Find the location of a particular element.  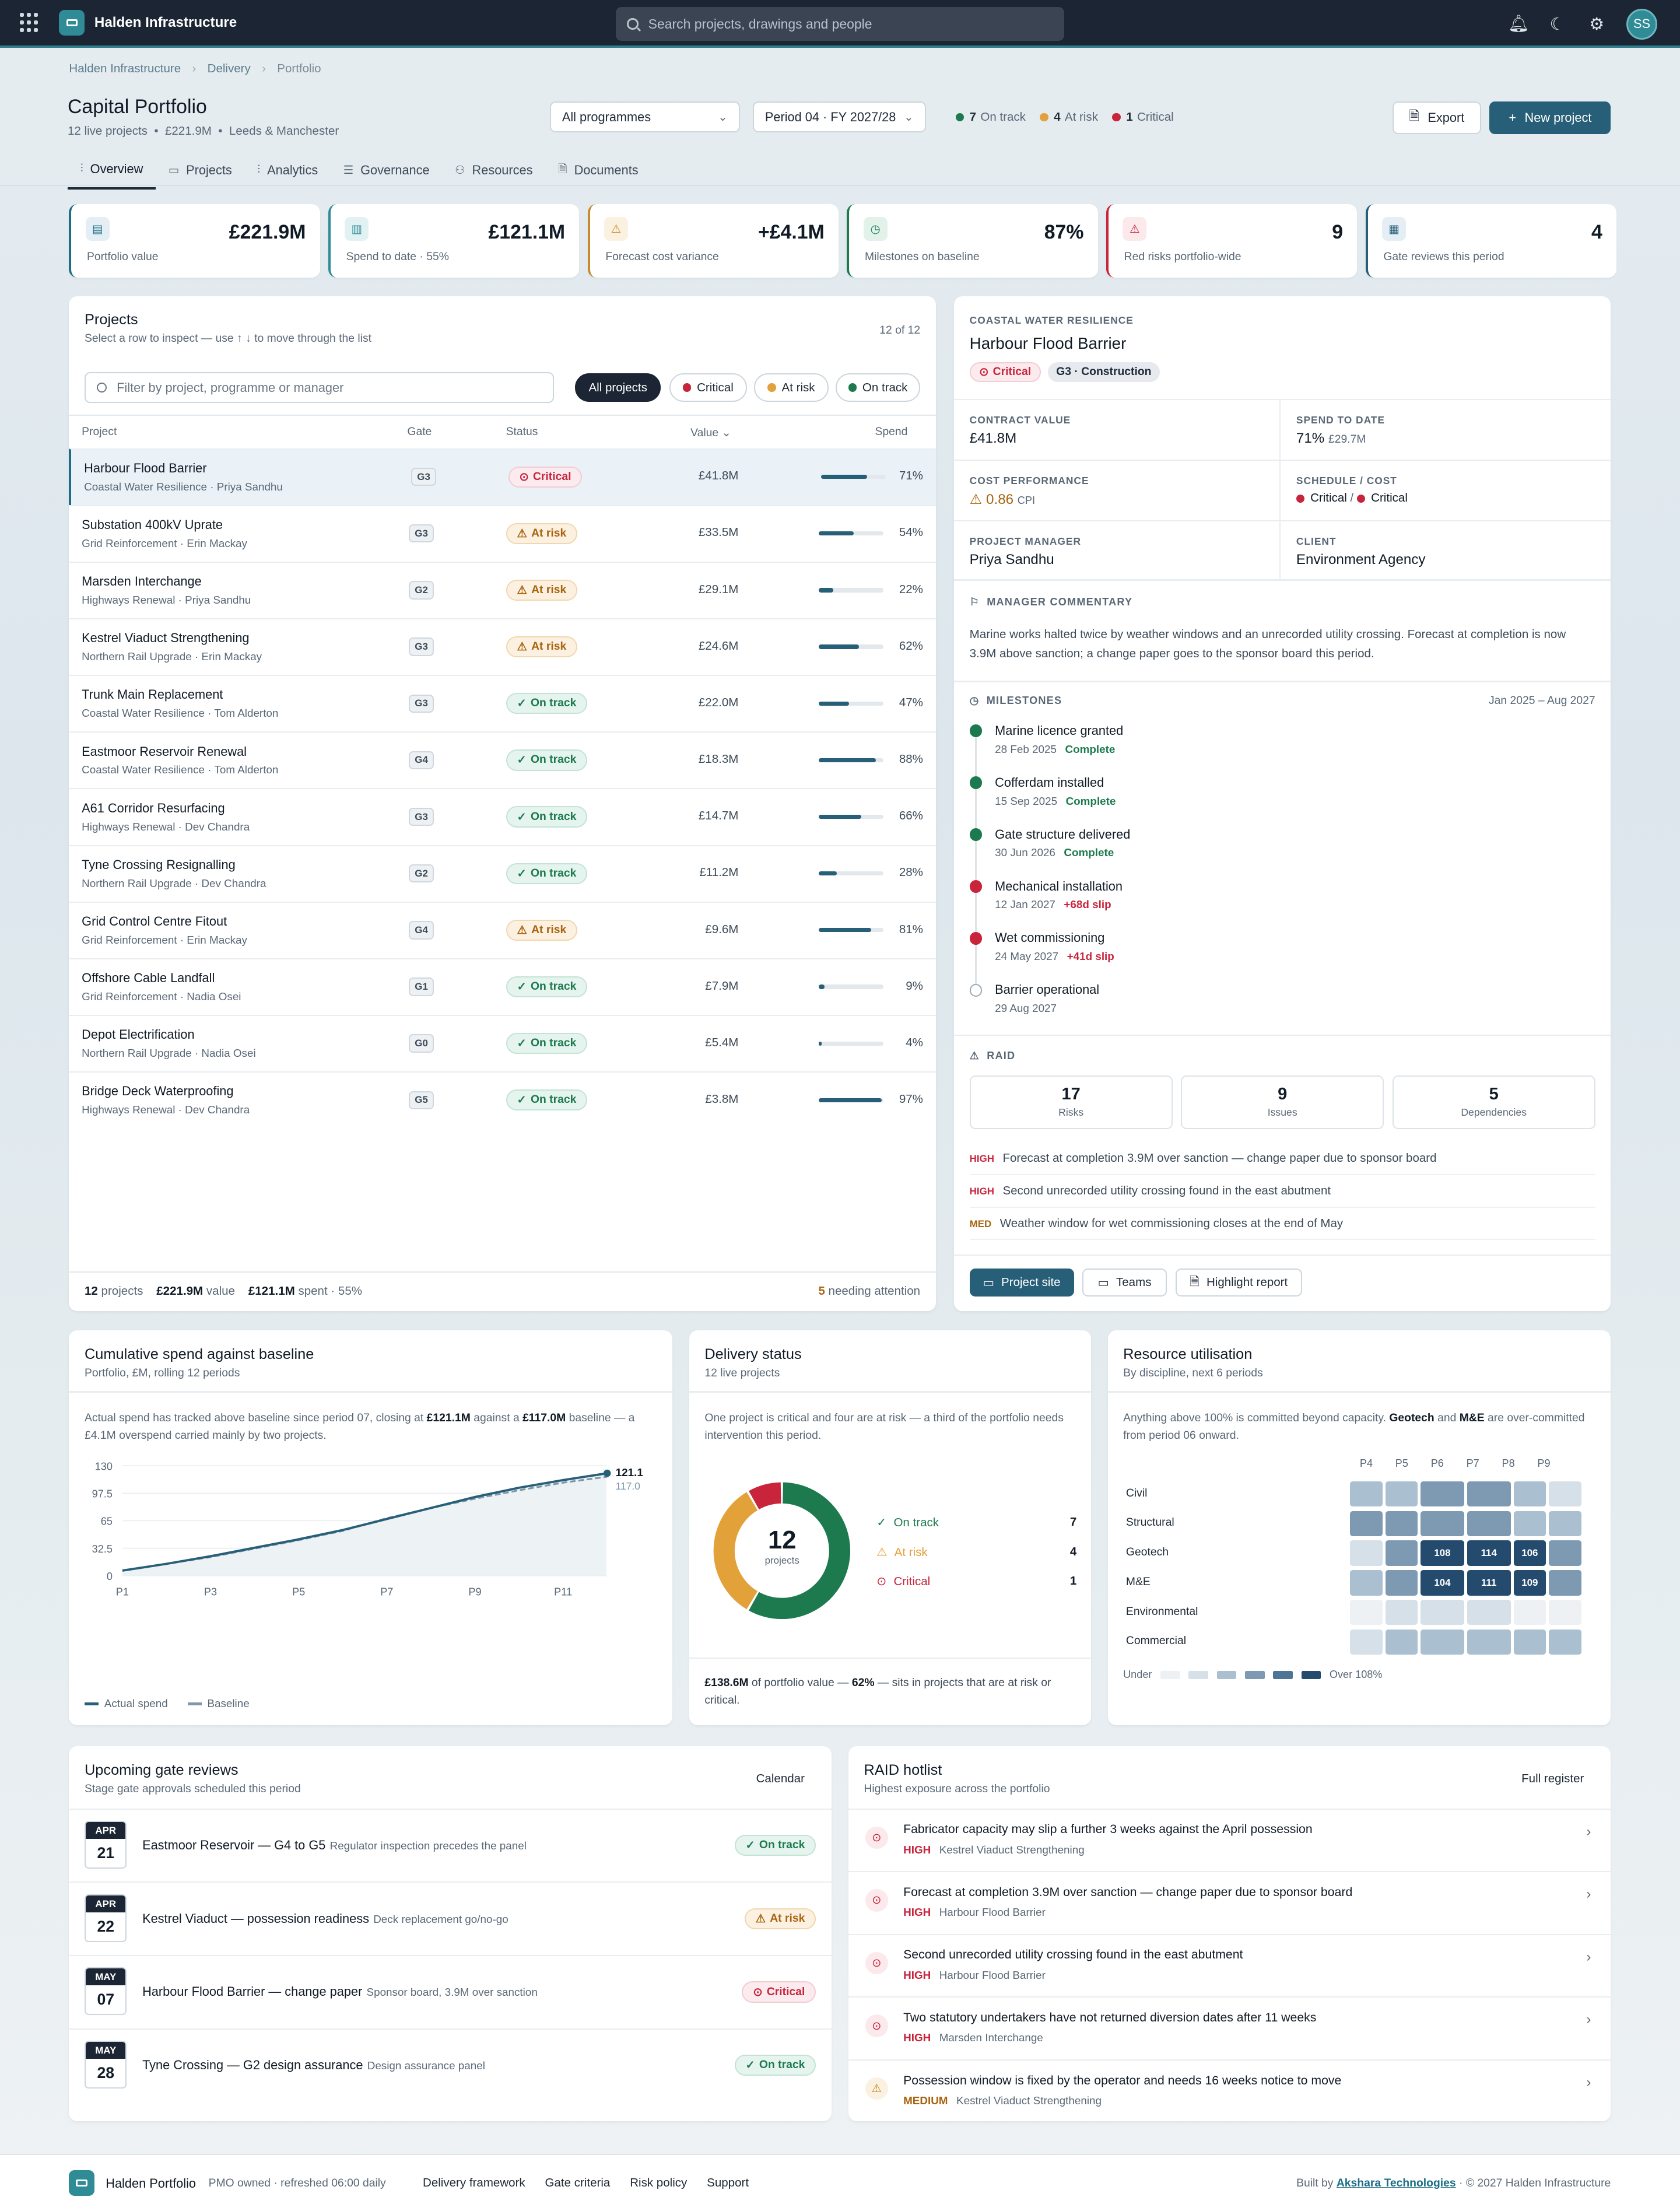

tab-overview: ⫶ Overview is located at coordinates (112, 173).